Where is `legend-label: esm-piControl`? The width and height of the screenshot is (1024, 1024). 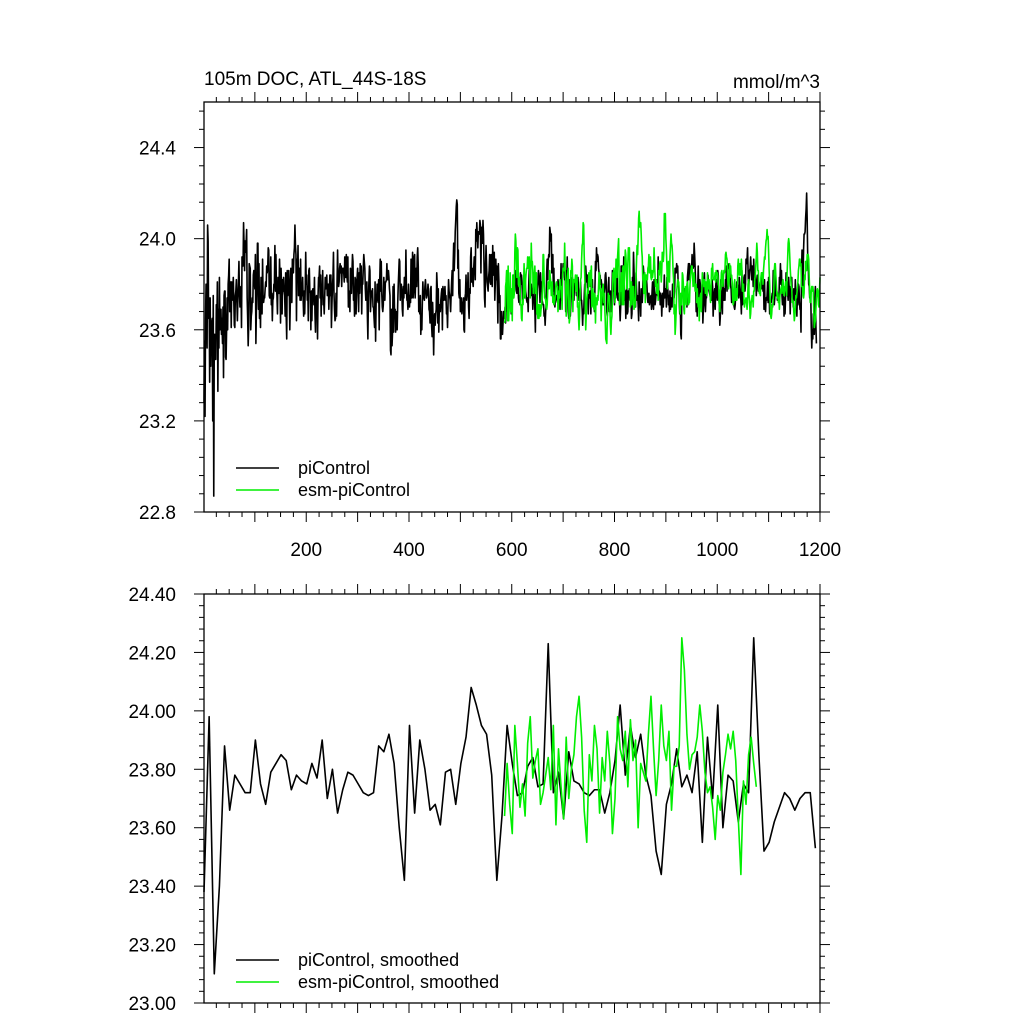
legend-label: esm-piControl is located at coordinates (354, 490).